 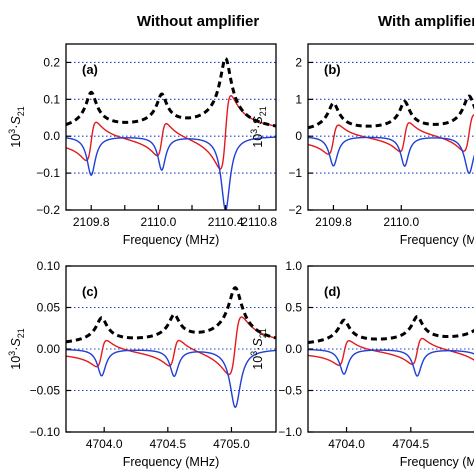 I want to click on y-tick-label: −0.5, so click(x=290, y=391).